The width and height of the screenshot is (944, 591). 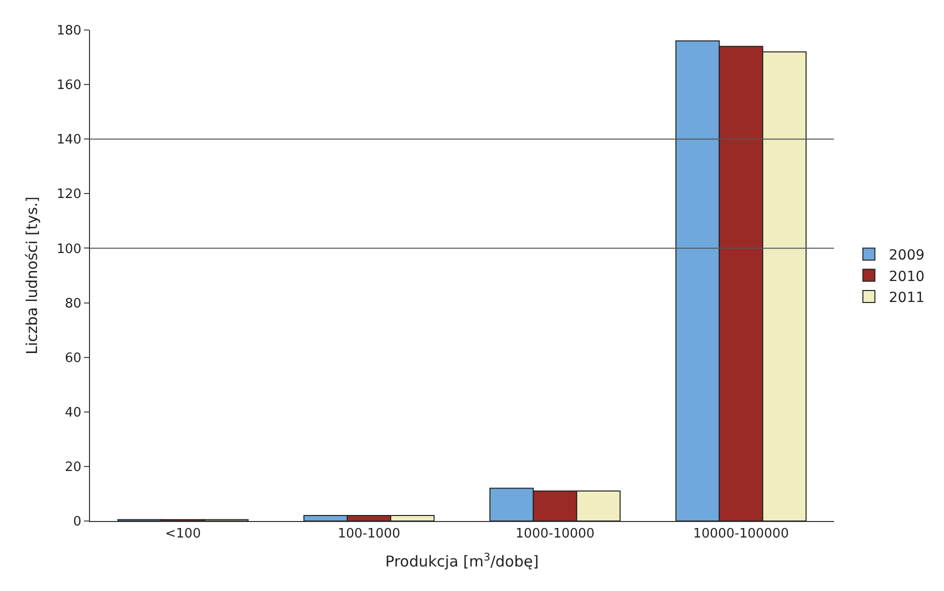 I want to click on y-tick-label: 160, so click(x=69, y=86).